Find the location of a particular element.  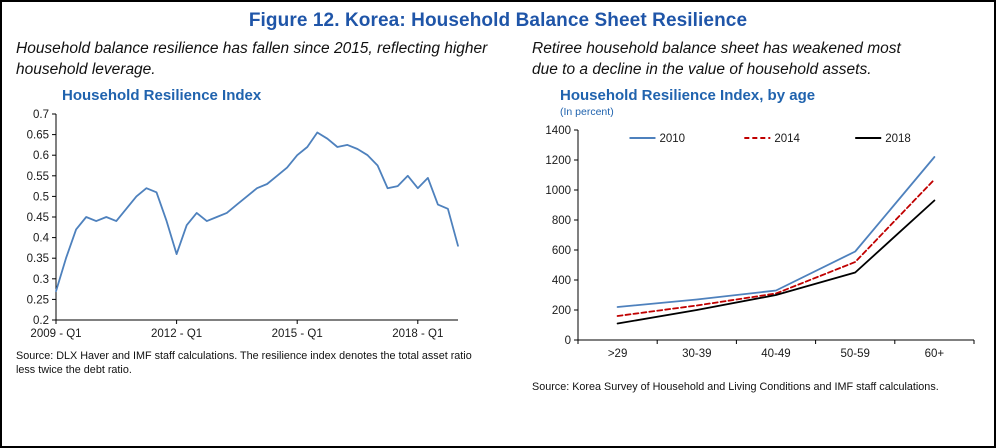

x-tick-label: 2018 - Q1 is located at coordinates (417, 334).